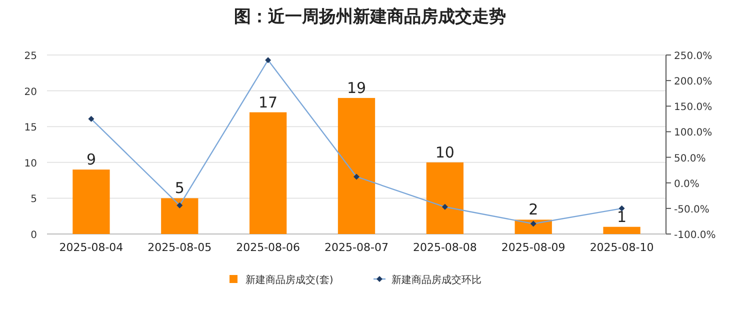  I want to click on y2-tick-label: 250.0%, so click(693, 56).